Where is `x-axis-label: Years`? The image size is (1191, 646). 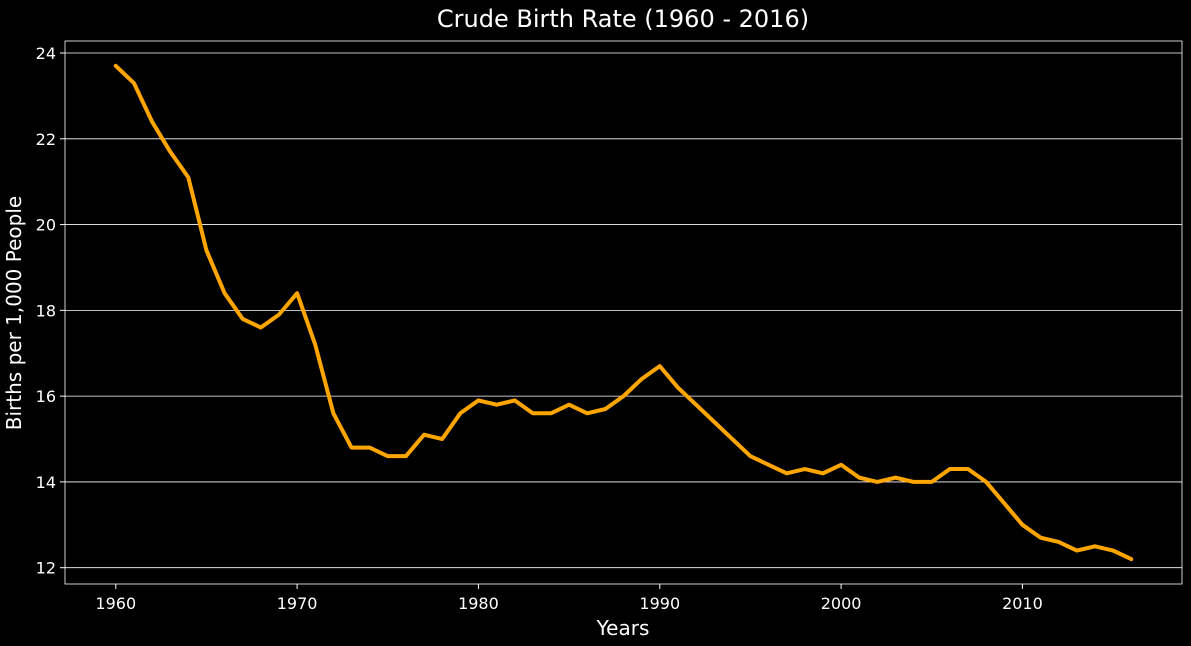
x-axis-label: Years is located at coordinates (623, 628).